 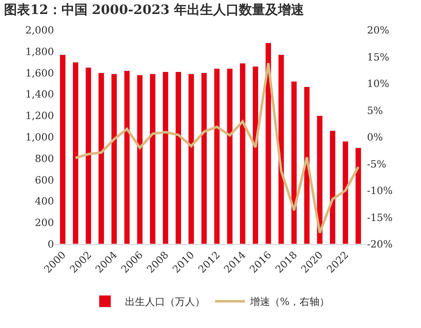 What do you see at coordinates (378, 31) in the screenshot?
I see `y2-tick-label: 20%` at bounding box center [378, 31].